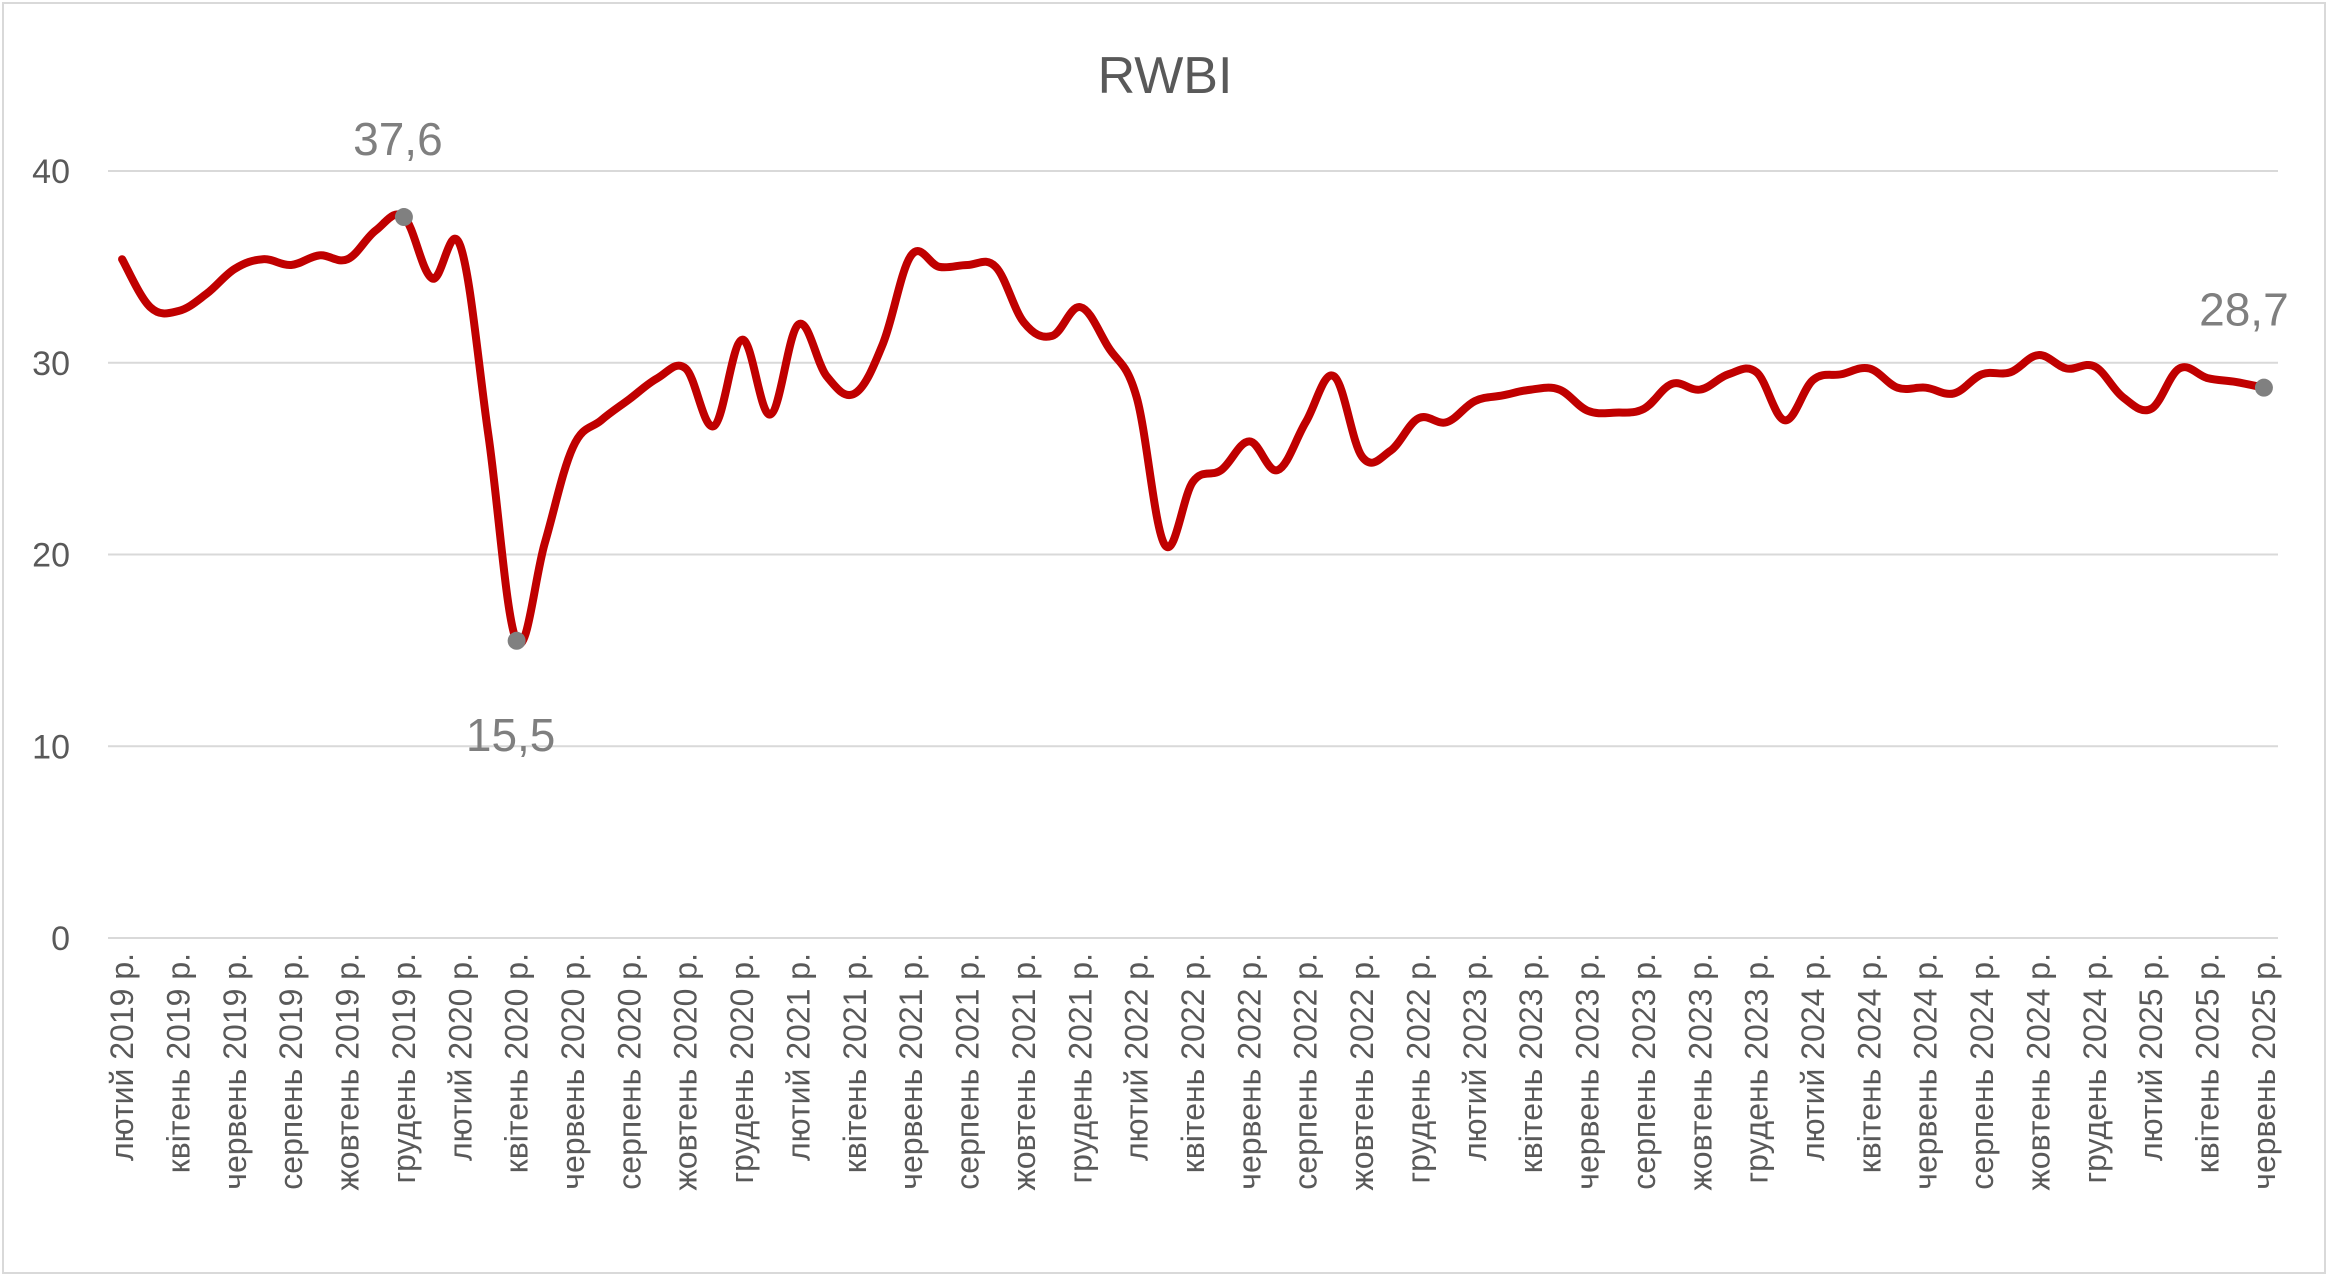  What do you see at coordinates (1813, 1057) in the screenshot?
I see `x-tick-label: лютий 2024 р.` at bounding box center [1813, 1057].